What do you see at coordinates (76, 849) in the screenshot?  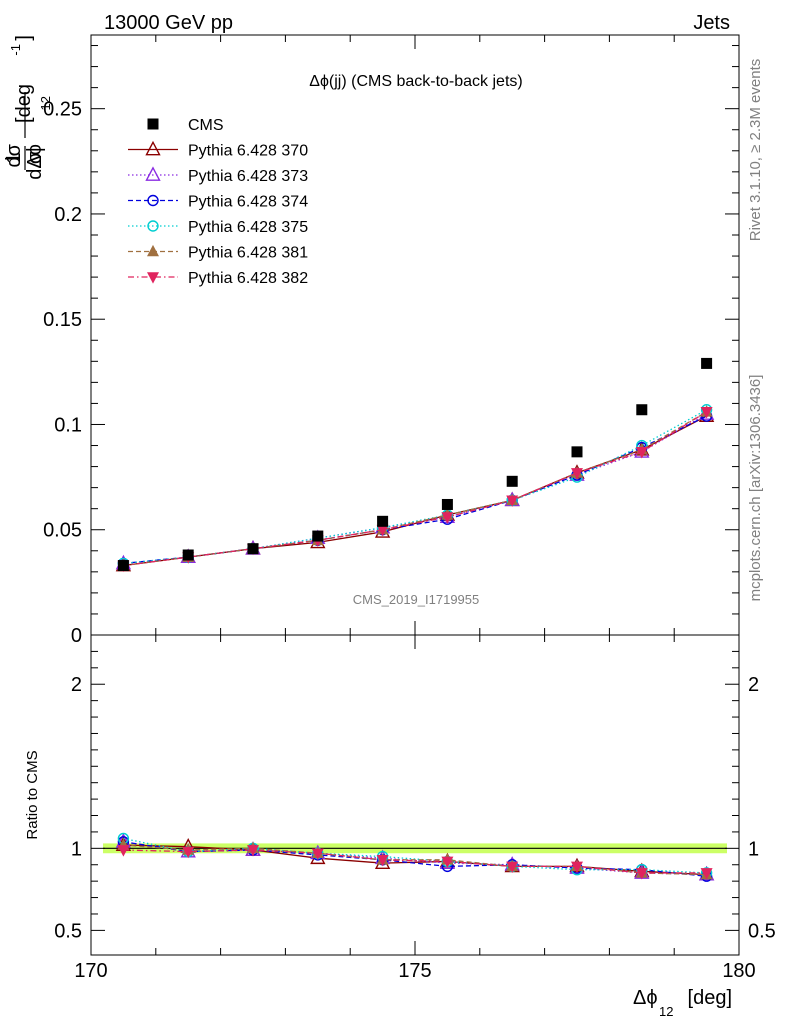 I see `ratio-y-tick-label: 1` at bounding box center [76, 849].